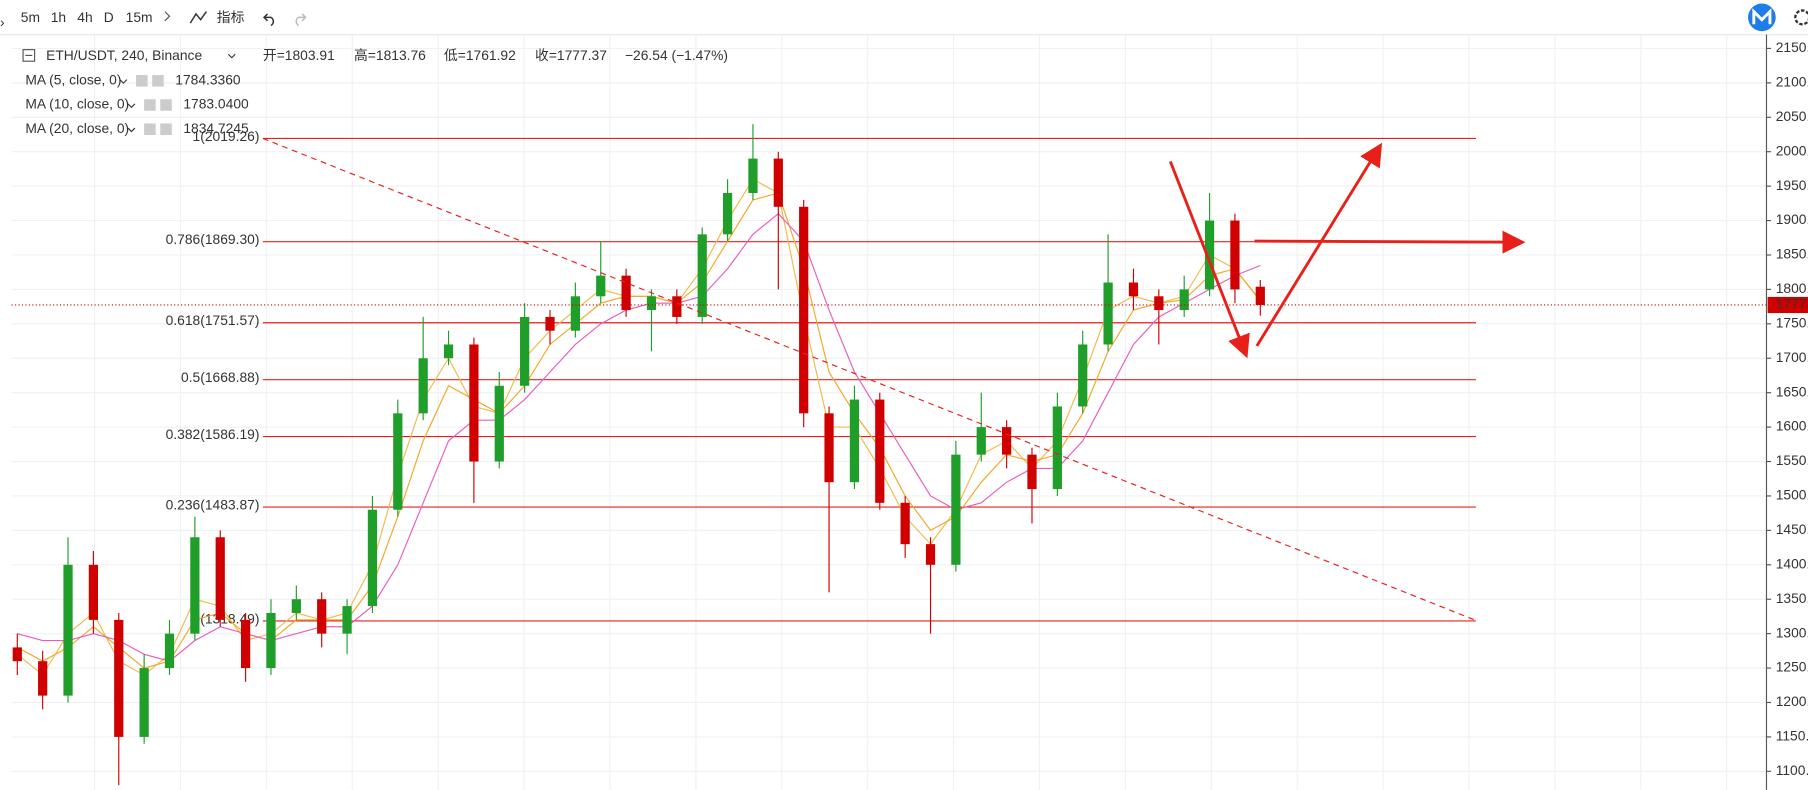 The height and width of the screenshot is (790, 1808). Describe the element at coordinates (77, 104) in the screenshot. I see `ma-legend-name: MA (10, close, 0)` at that location.